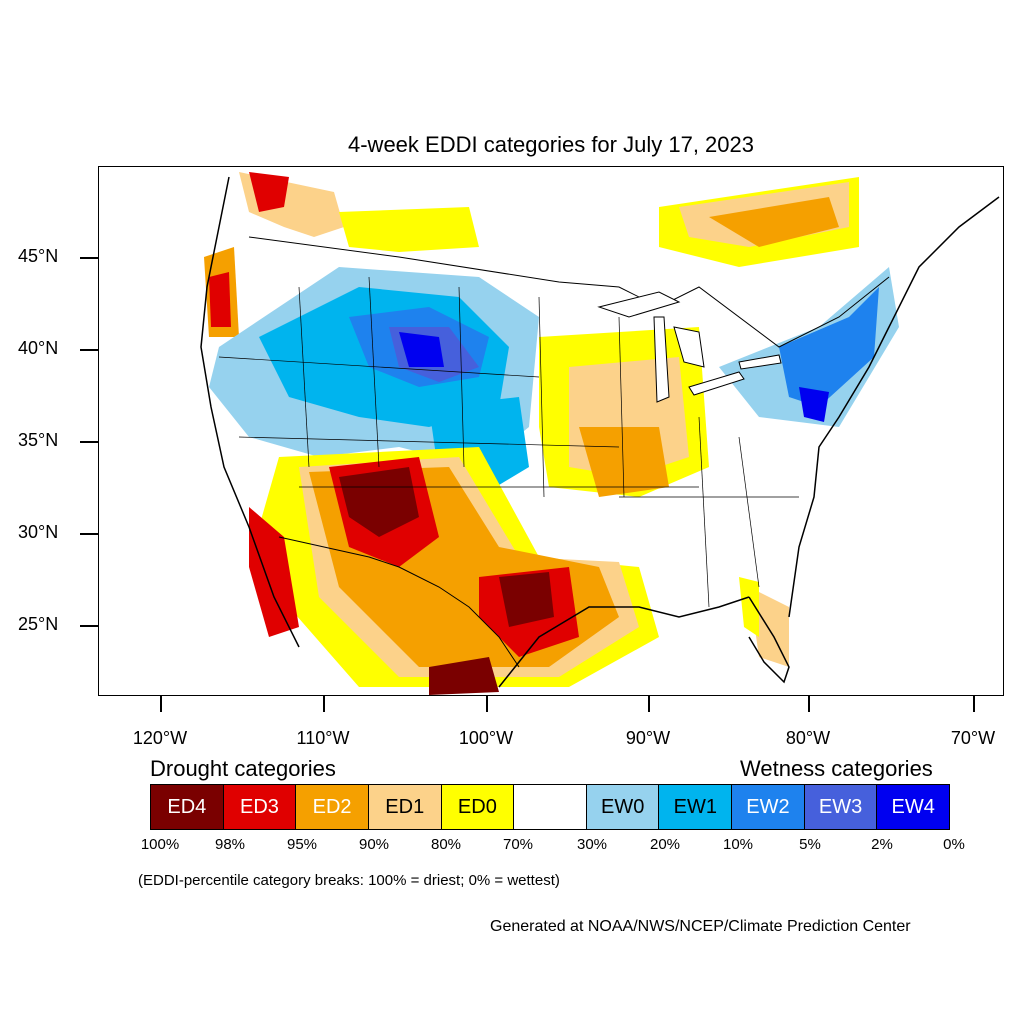  I want to click on lake-superior, so click(639, 304).